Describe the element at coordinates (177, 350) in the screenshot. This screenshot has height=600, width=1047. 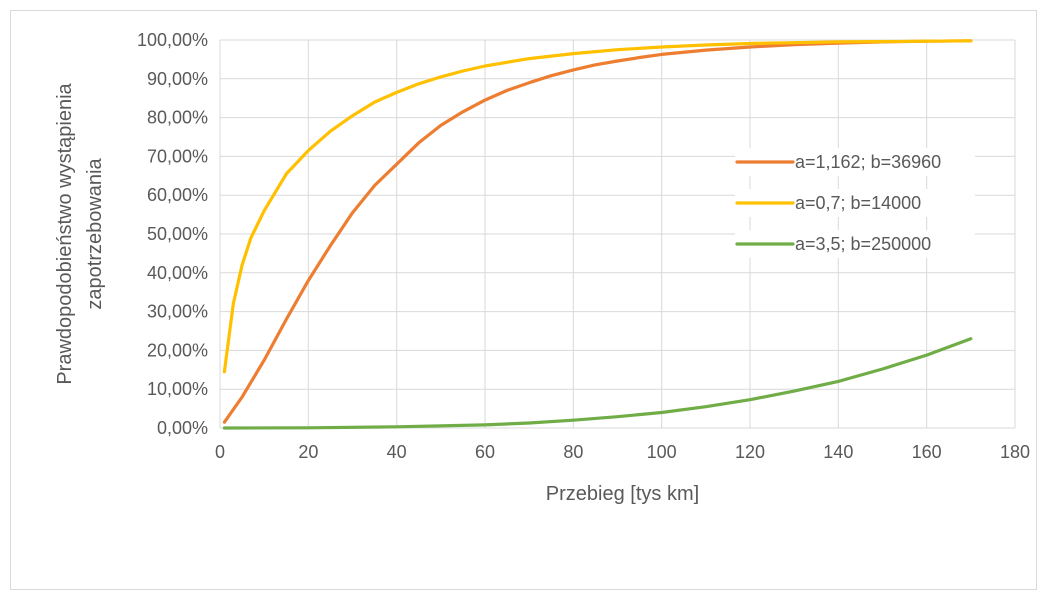
I see `y-tick-label: 20,00%` at that location.